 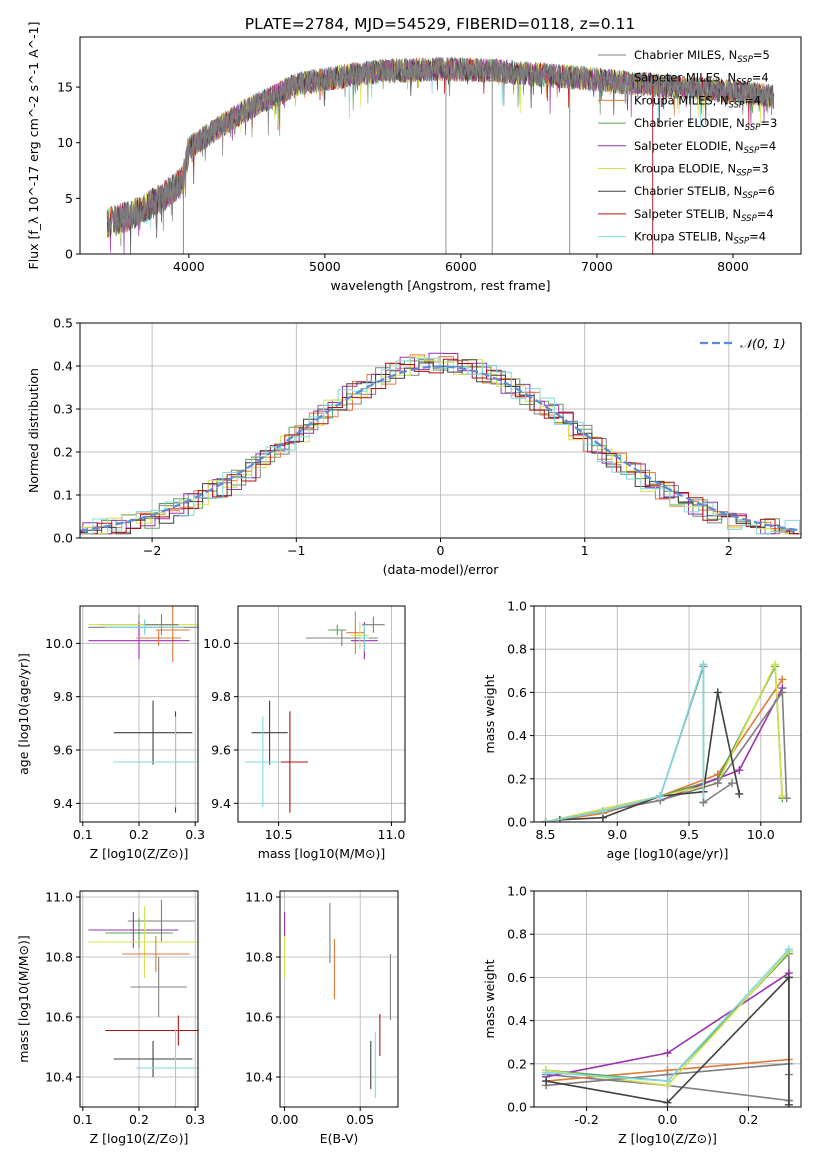 I want to click on age_vs_Z-x-axis-label: Z [log10(Z/Z⊙)], so click(x=139, y=853).